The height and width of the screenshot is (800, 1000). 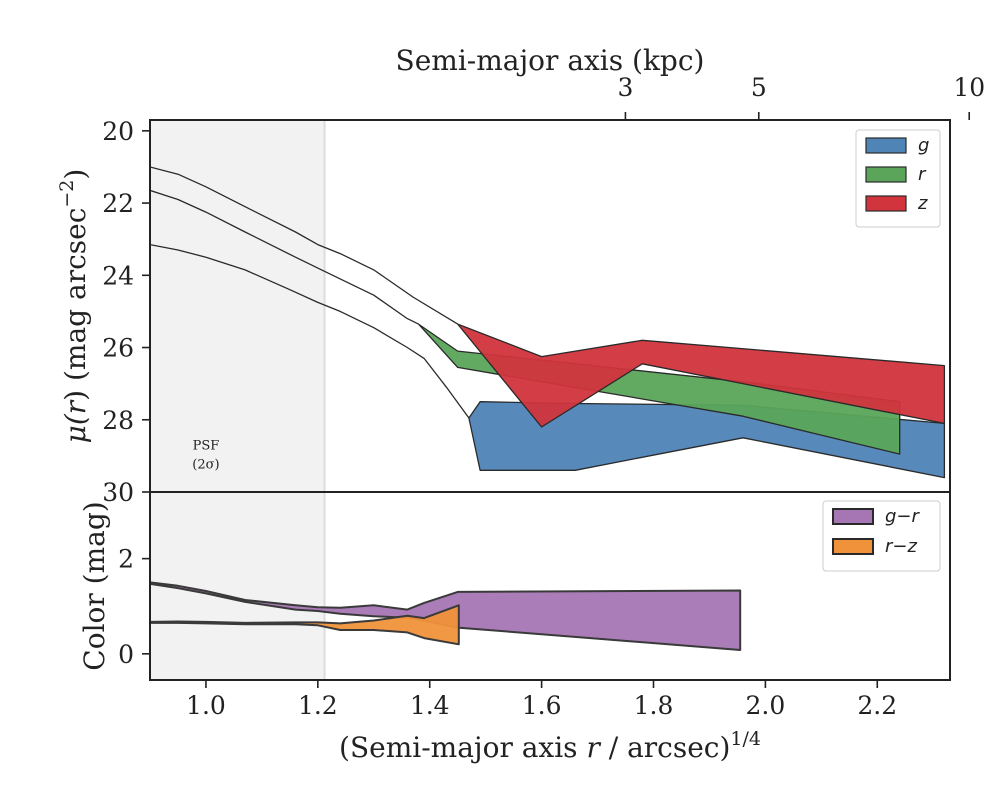 I want to click on kpc-axis-ticks: 351020305075100, so click(x=801, y=96).